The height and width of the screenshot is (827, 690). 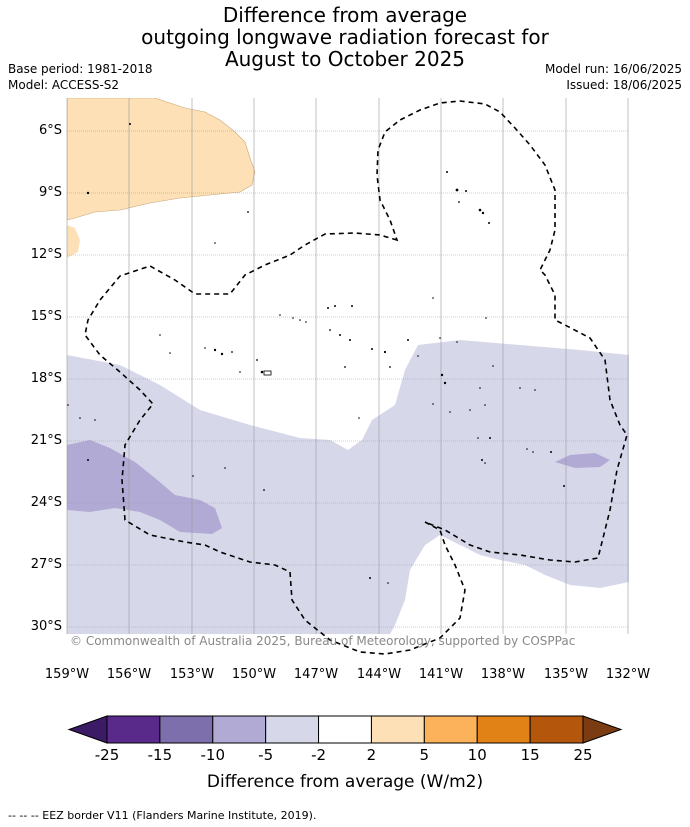 What do you see at coordinates (46, 316) in the screenshot?
I see `lat-label: 15°S` at bounding box center [46, 316].